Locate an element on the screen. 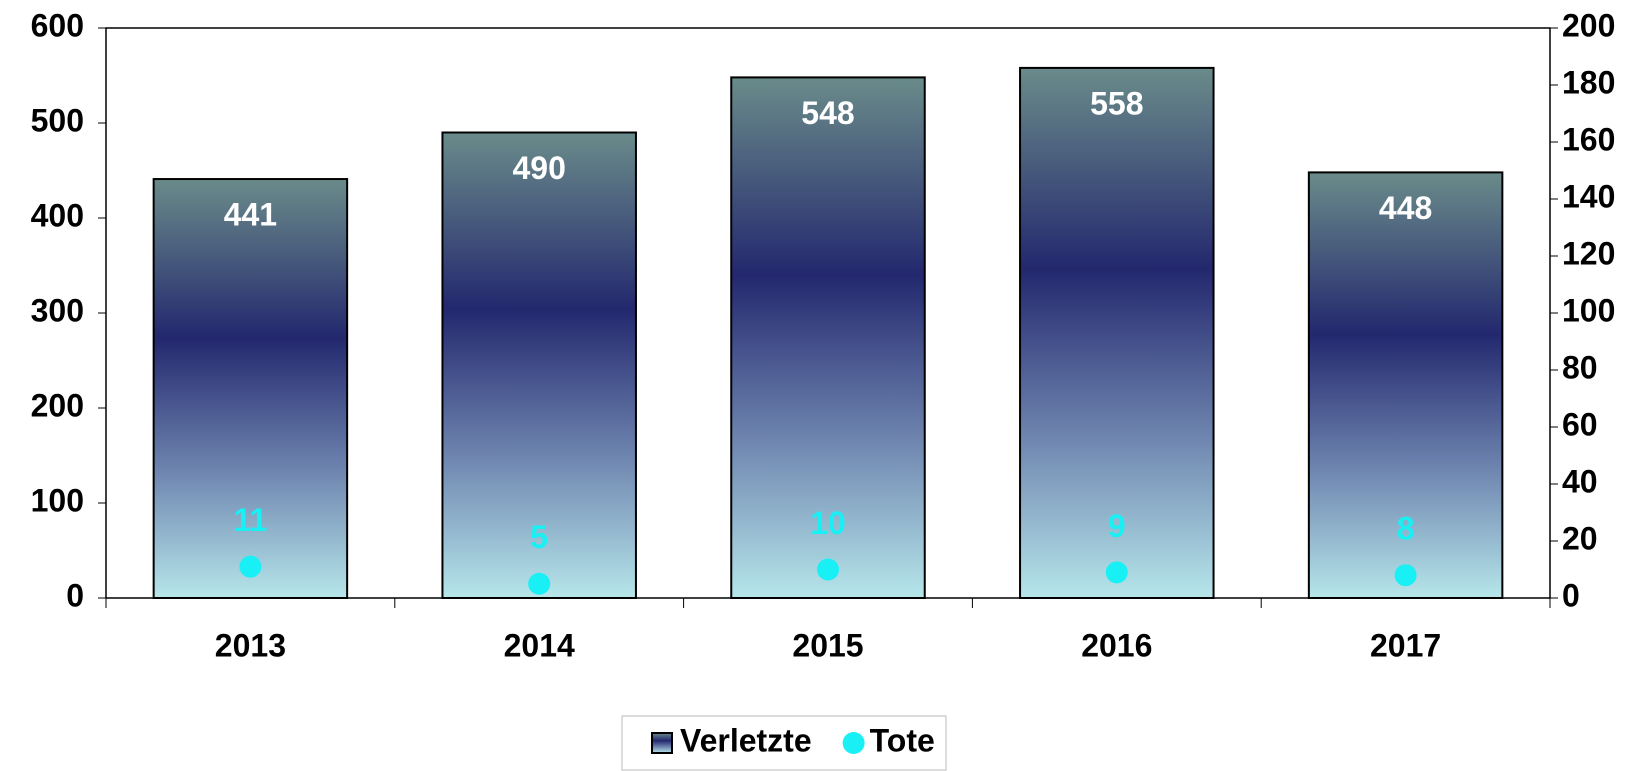 The width and height of the screenshot is (1652, 771). bar-label: 448 is located at coordinates (1405, 208).